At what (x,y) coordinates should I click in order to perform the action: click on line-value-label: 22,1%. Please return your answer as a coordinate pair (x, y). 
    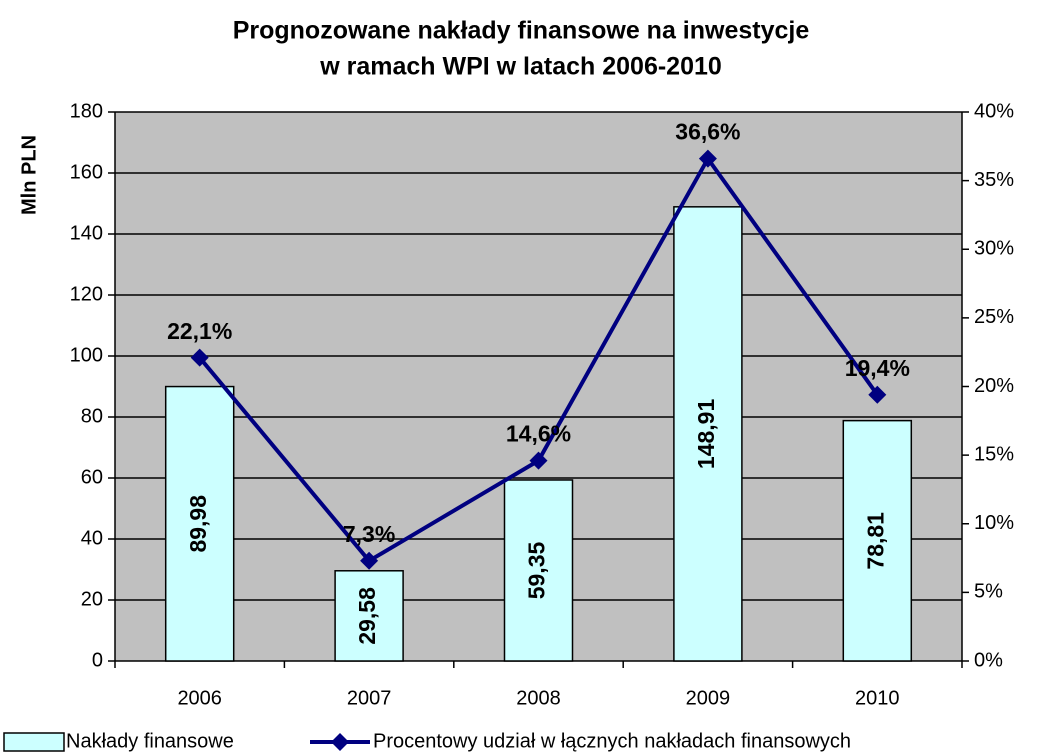
    Looking at the image, I should click on (199, 331).